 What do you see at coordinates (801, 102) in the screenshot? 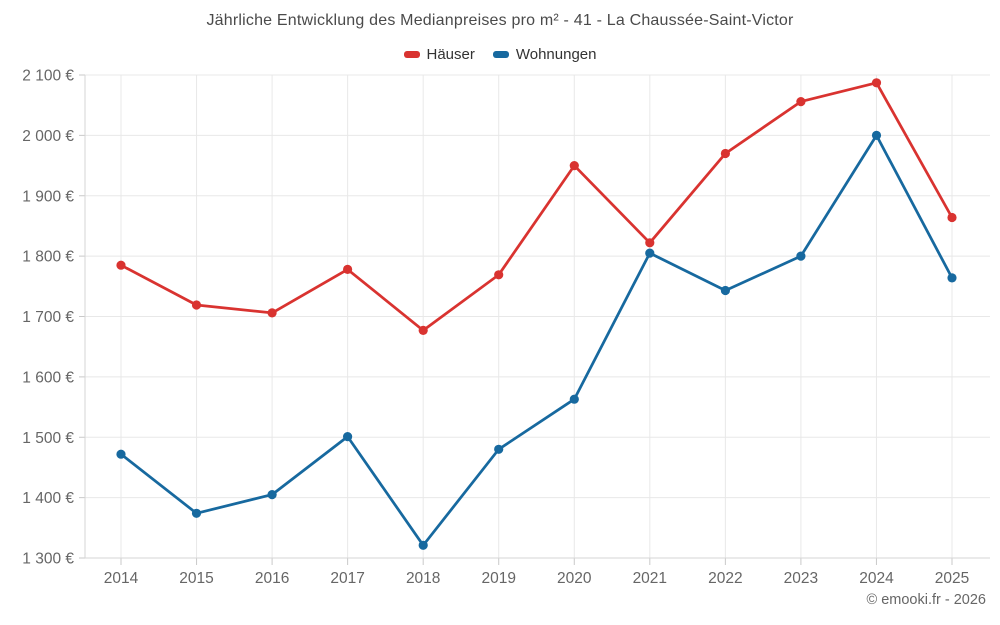
I see `data-point-huser-2023` at bounding box center [801, 102].